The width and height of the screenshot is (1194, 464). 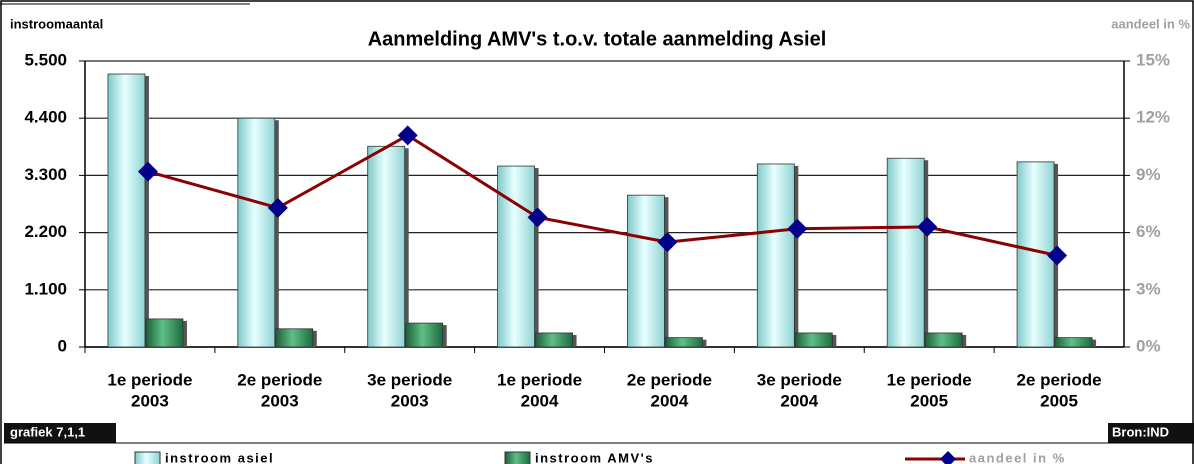 I want to click on y-tick-label: 2.200, so click(x=45, y=231).